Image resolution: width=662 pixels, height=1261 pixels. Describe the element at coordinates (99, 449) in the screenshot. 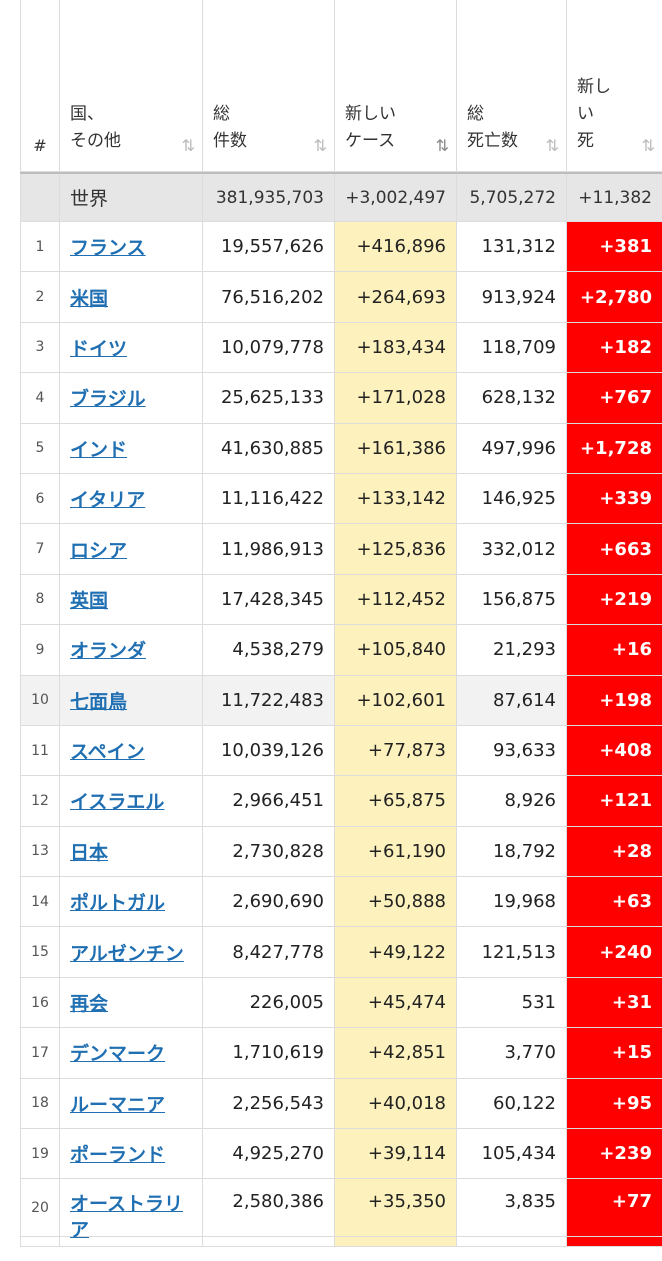

I see `country-link: インド` at that location.